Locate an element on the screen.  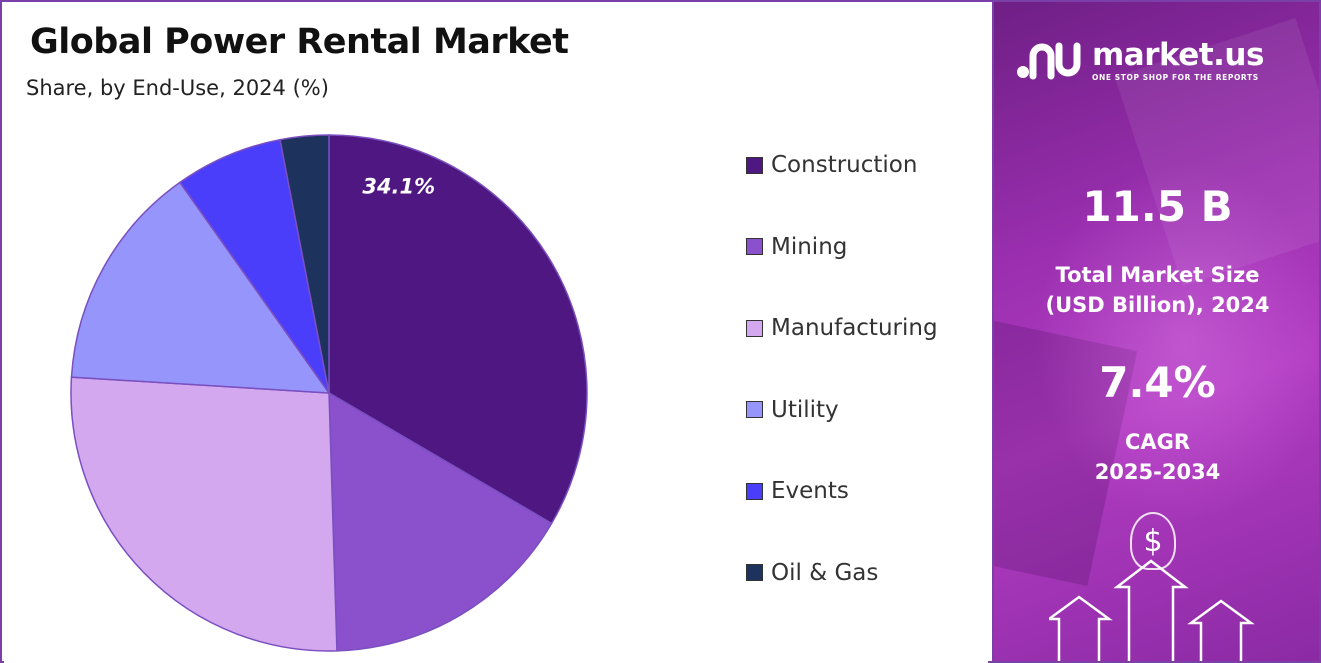
legend-item: Construction is located at coordinates (831, 165).